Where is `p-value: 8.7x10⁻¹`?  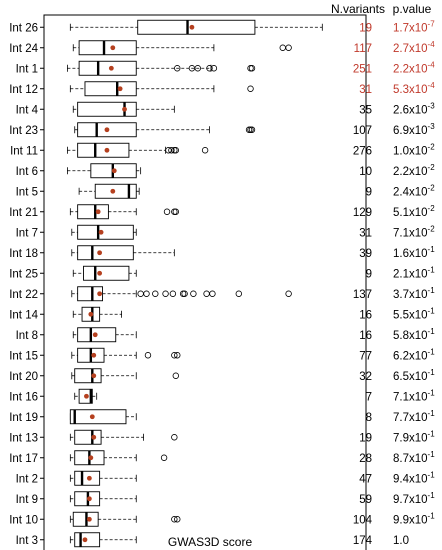
p-value: 8.7x10⁻¹ is located at coordinates (414, 457).